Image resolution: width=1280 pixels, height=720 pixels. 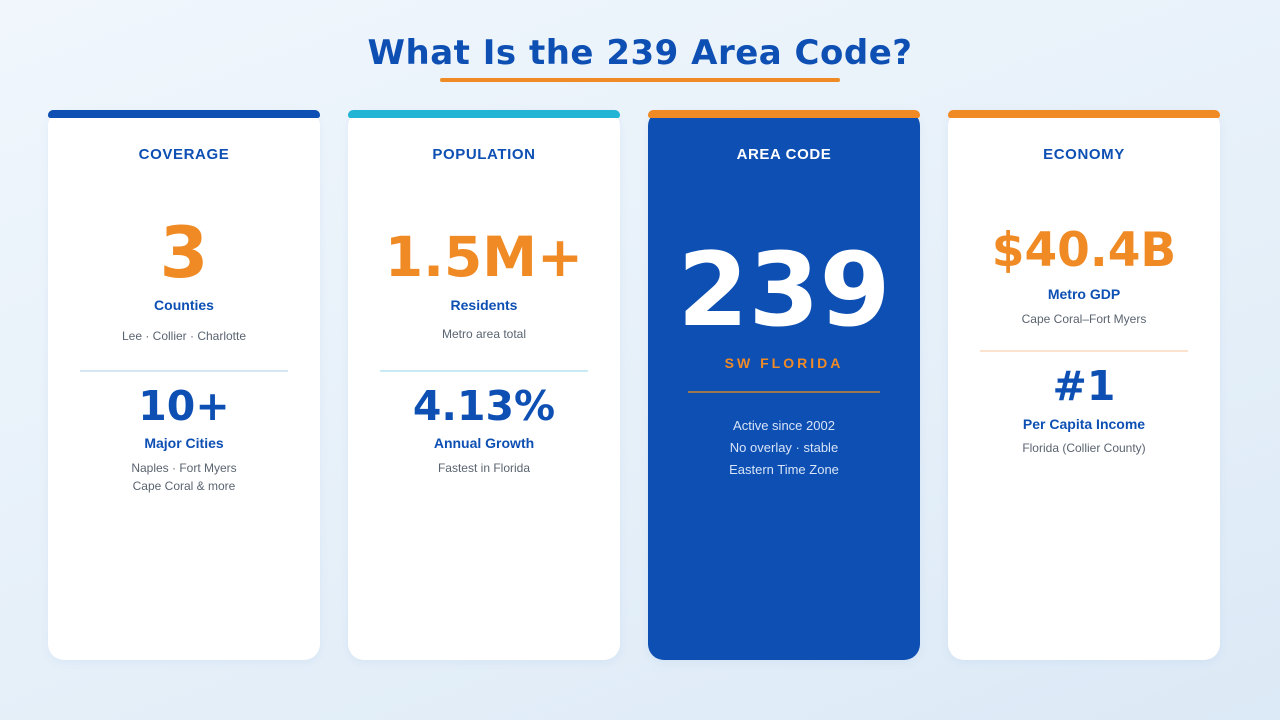 I want to click on residents-value: 1.5M+, so click(x=484, y=257).